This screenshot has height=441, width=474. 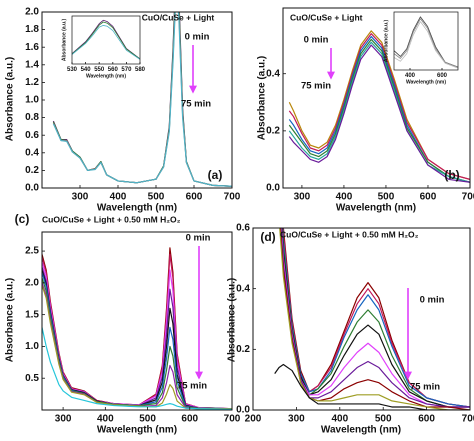 I want to click on panel-label: (b), so click(x=451, y=175).